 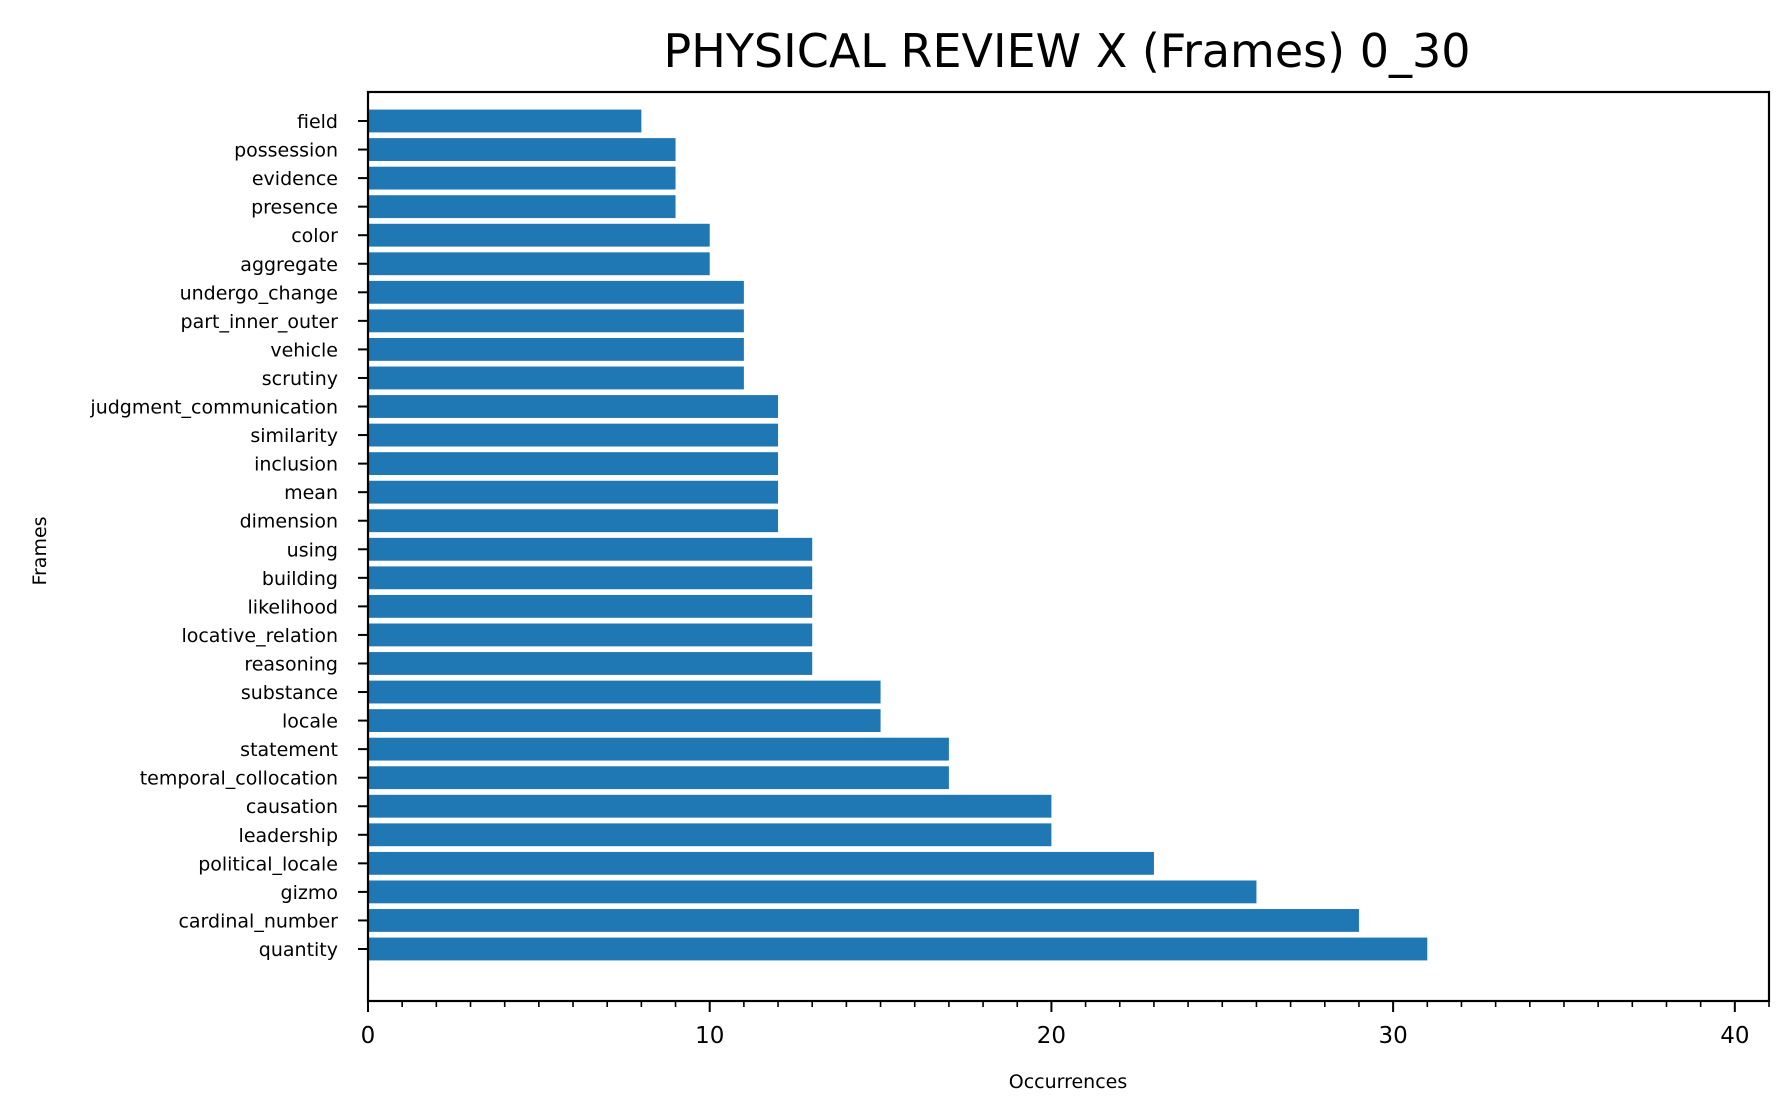 I want to click on y-tick-label: possession, so click(x=286, y=151).